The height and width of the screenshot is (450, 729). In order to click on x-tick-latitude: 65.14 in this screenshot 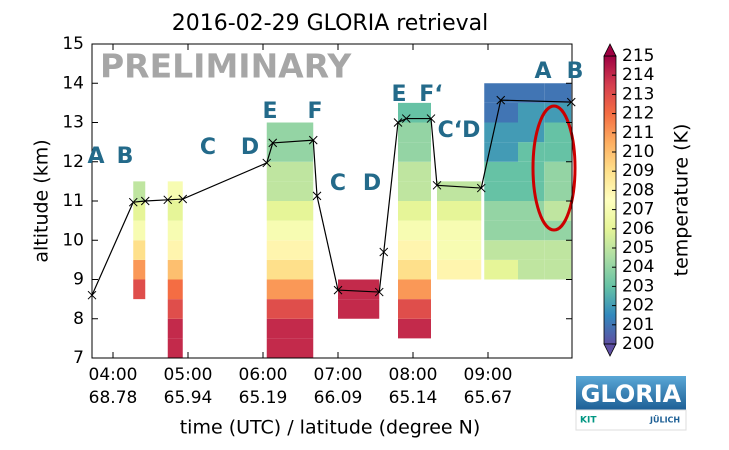, I will do `click(413, 398)`.